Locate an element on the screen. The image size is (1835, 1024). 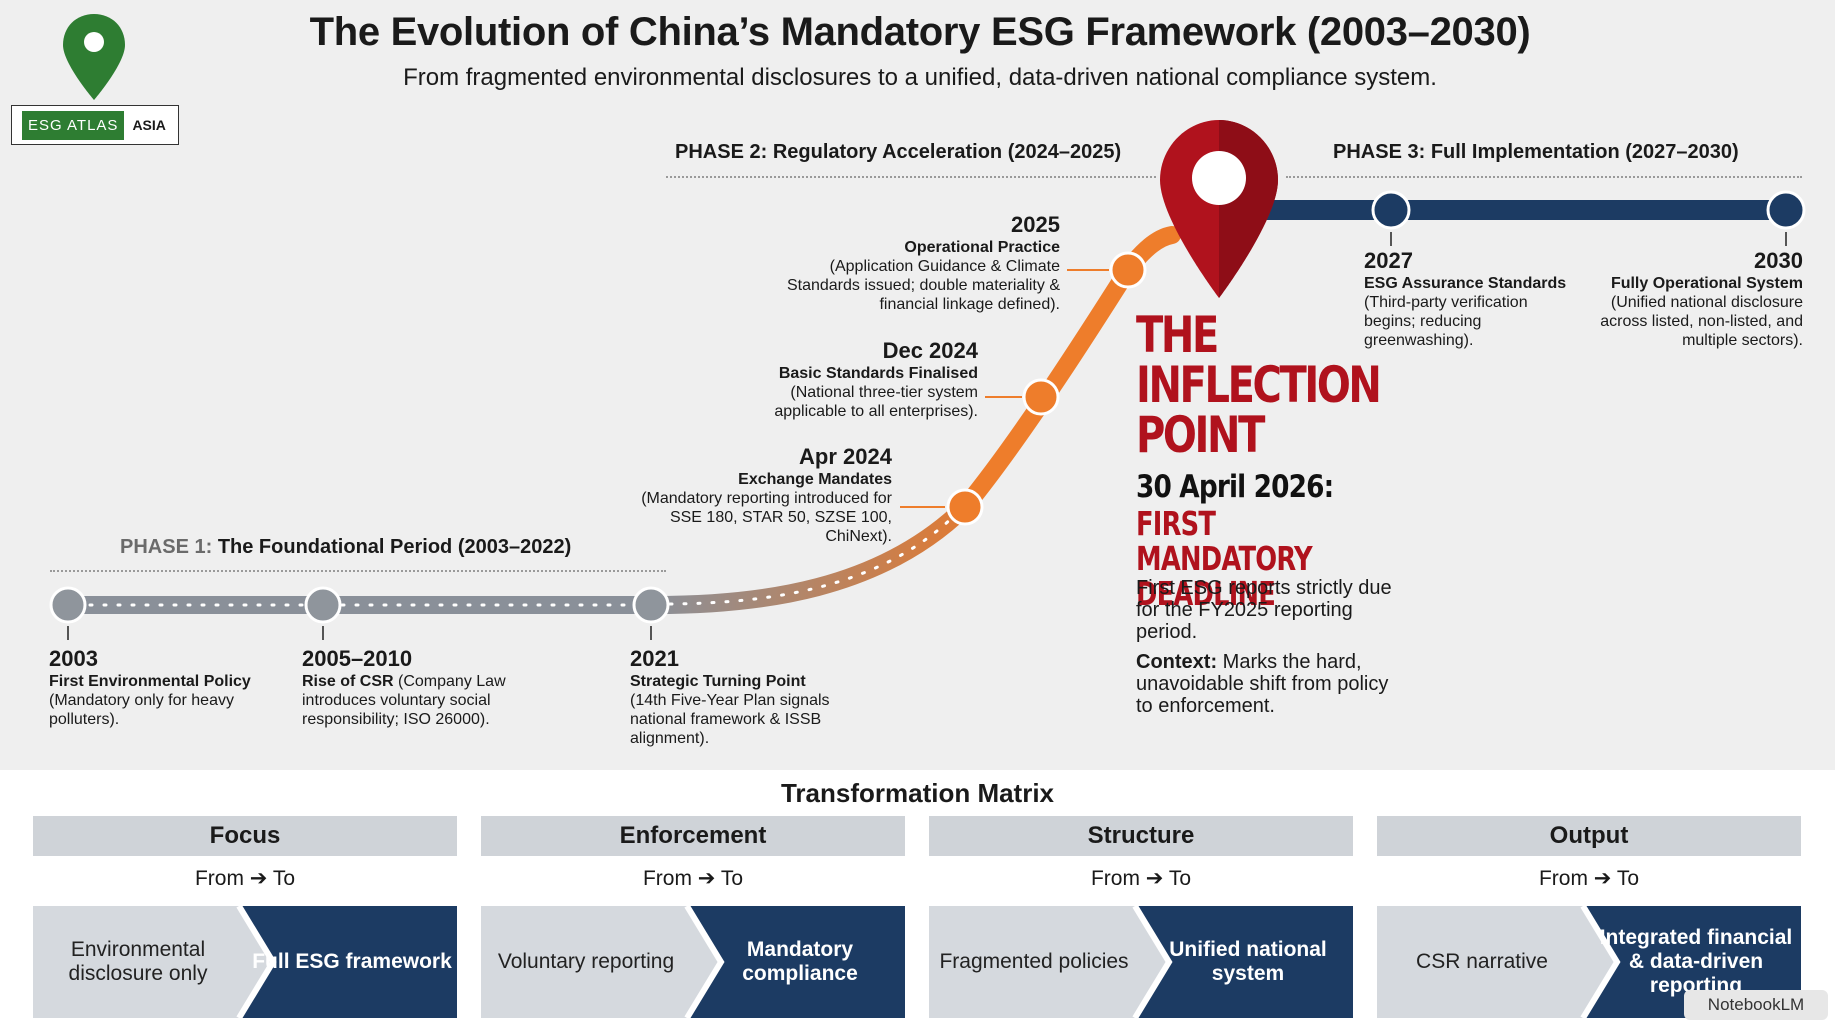
phase-3-prefix: PHASE 3: is located at coordinates (1379, 152).